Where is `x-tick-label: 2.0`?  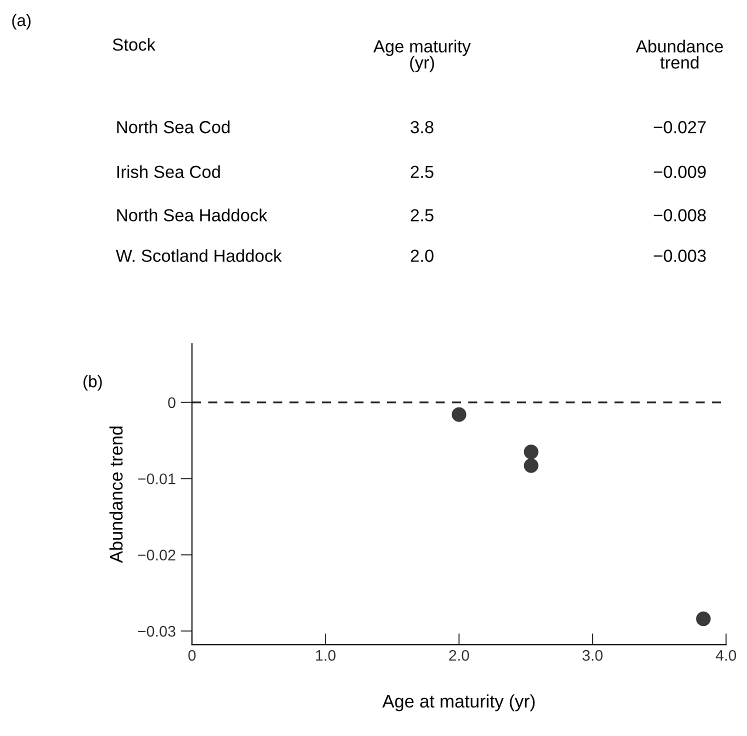
x-tick-label: 2.0 is located at coordinates (459, 655).